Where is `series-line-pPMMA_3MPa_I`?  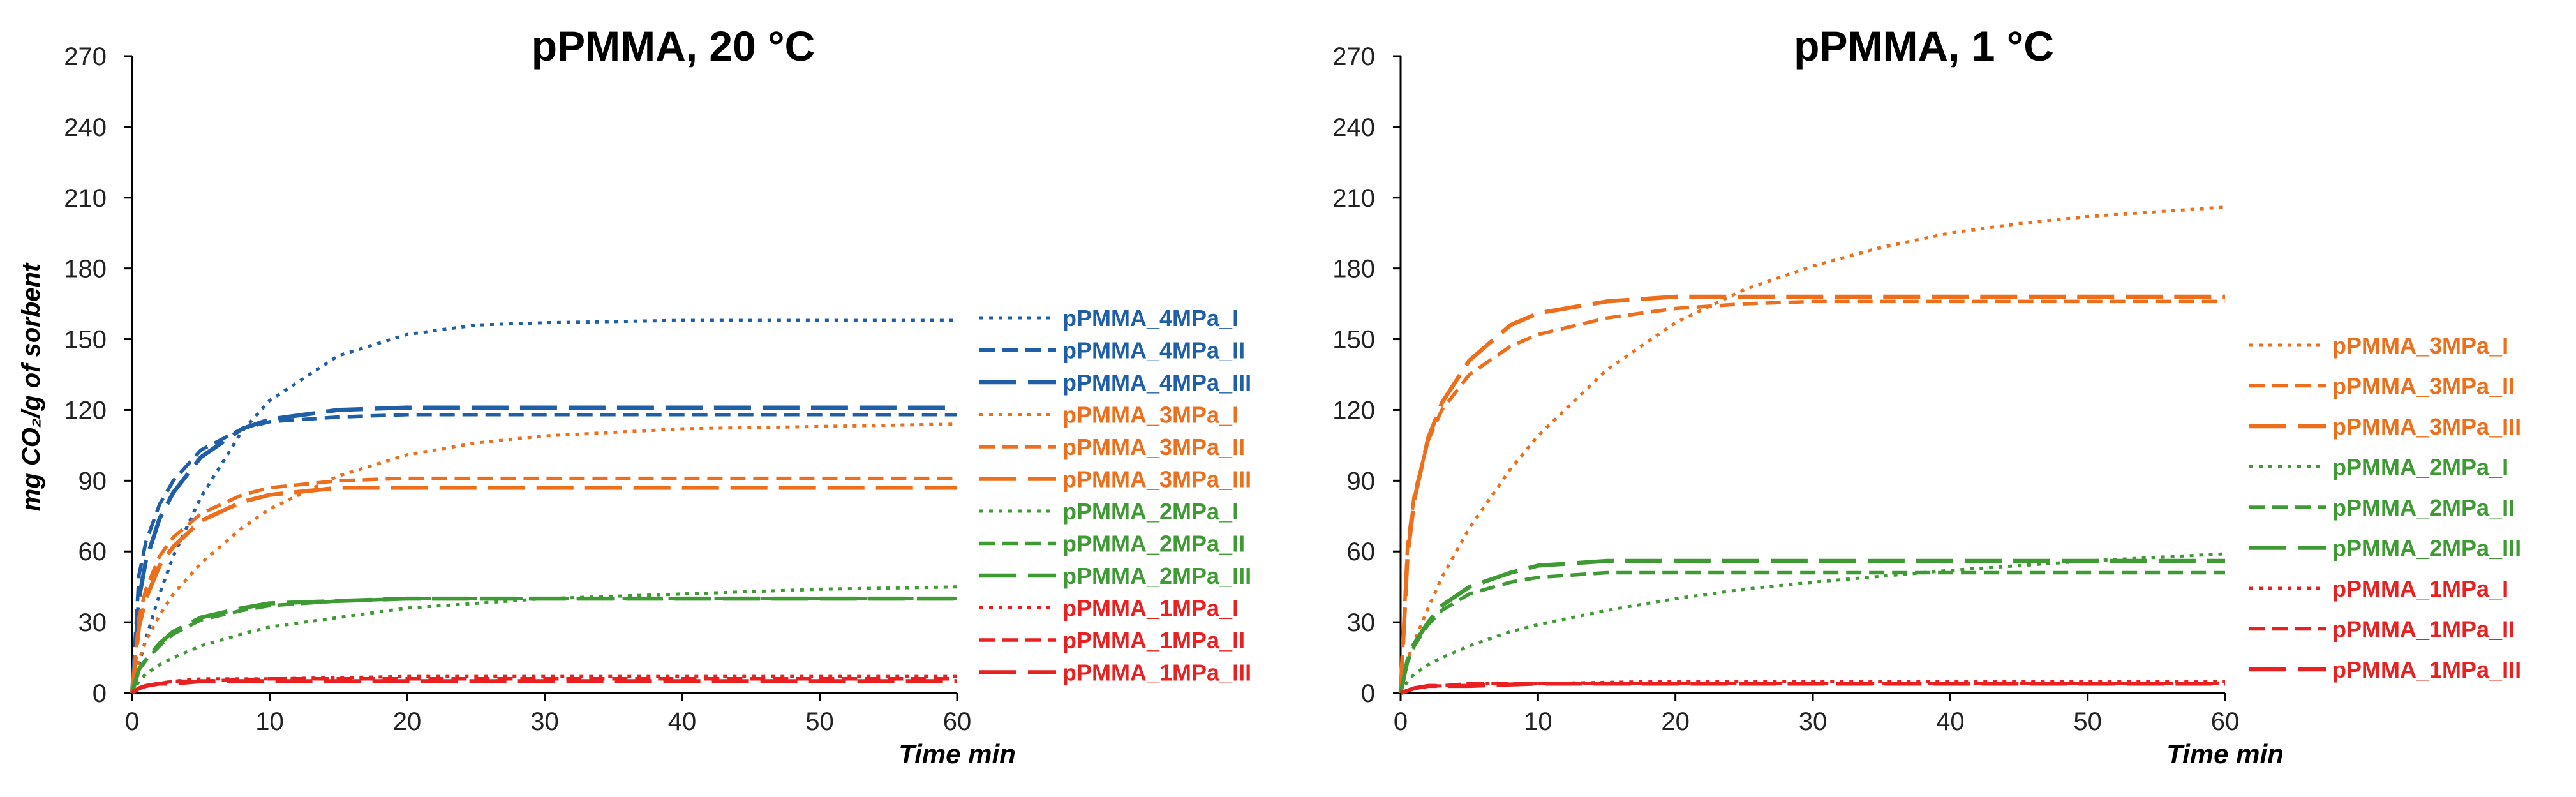
series-line-pPMMA_3MPa_I is located at coordinates (544, 558).